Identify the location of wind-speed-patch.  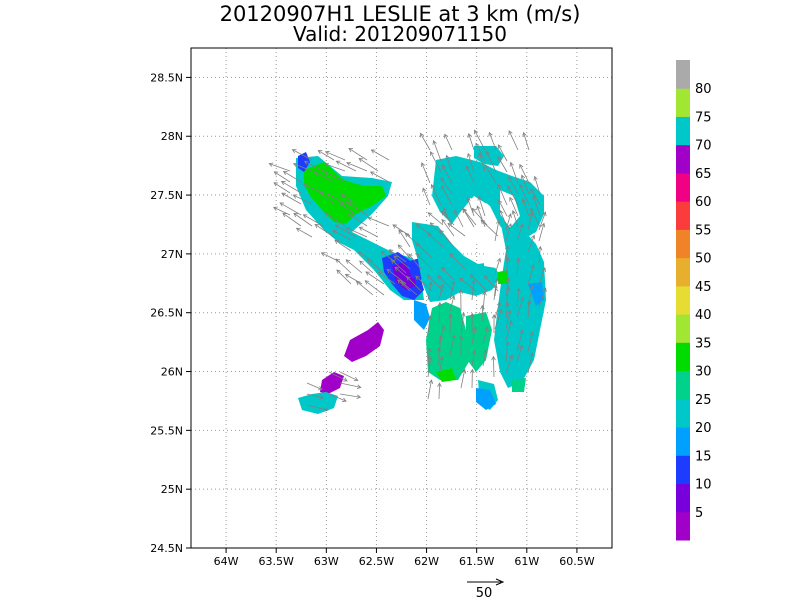
(521, 355).